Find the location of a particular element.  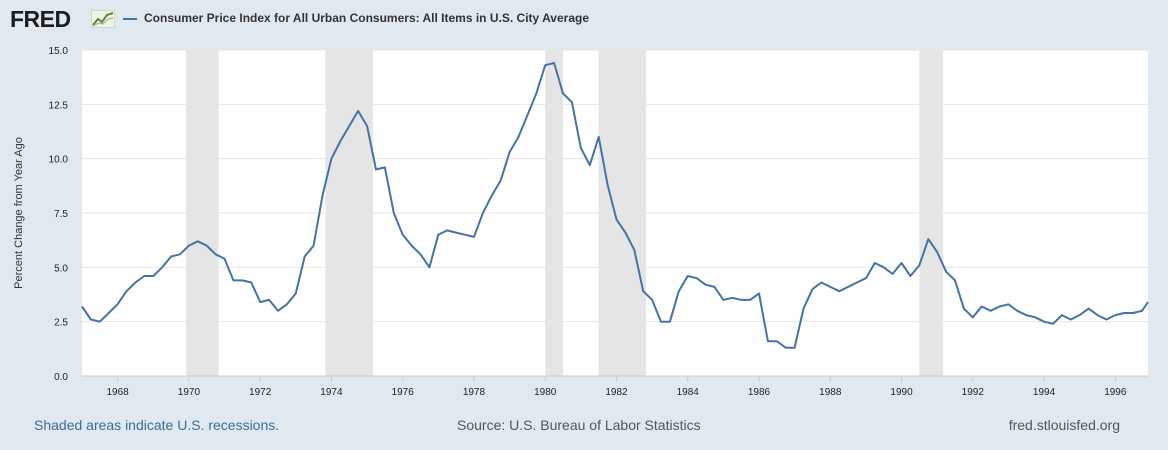

fred-logo: FRED is located at coordinates (40, 19).